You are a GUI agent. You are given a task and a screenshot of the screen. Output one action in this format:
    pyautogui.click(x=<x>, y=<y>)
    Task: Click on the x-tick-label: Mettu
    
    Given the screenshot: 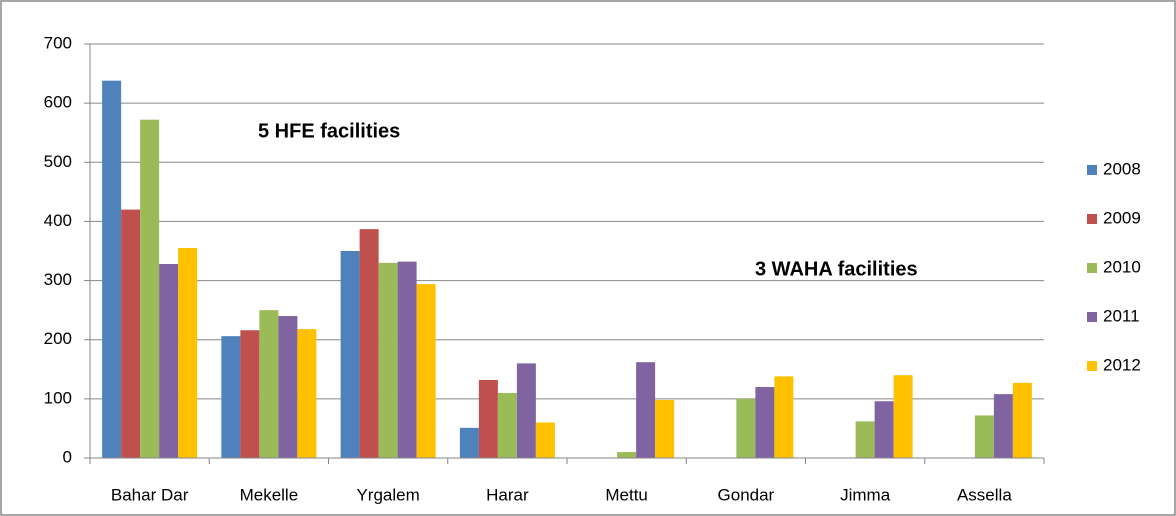 What is the action you would take?
    pyautogui.click(x=626, y=494)
    